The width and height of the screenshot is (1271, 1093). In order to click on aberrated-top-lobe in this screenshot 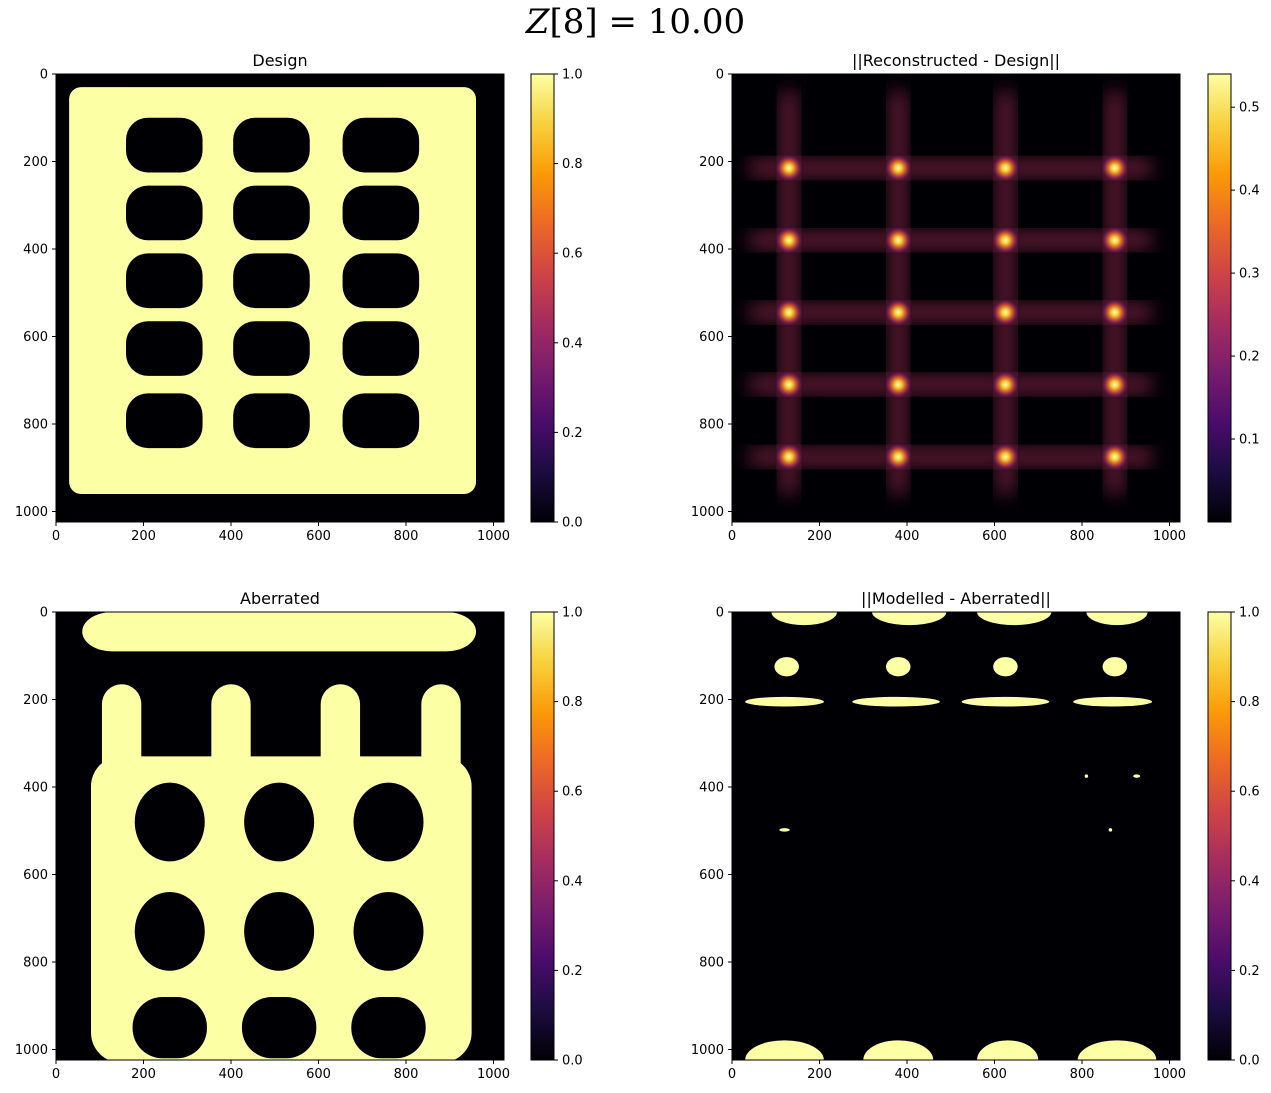, I will do `click(279, 632)`.